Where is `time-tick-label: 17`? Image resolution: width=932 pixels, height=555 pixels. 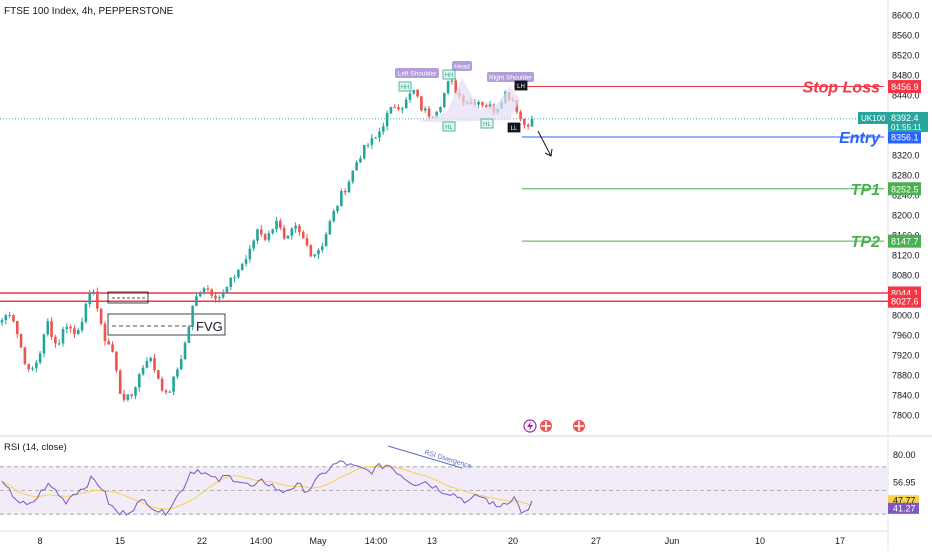 time-tick-label: 17 is located at coordinates (840, 541).